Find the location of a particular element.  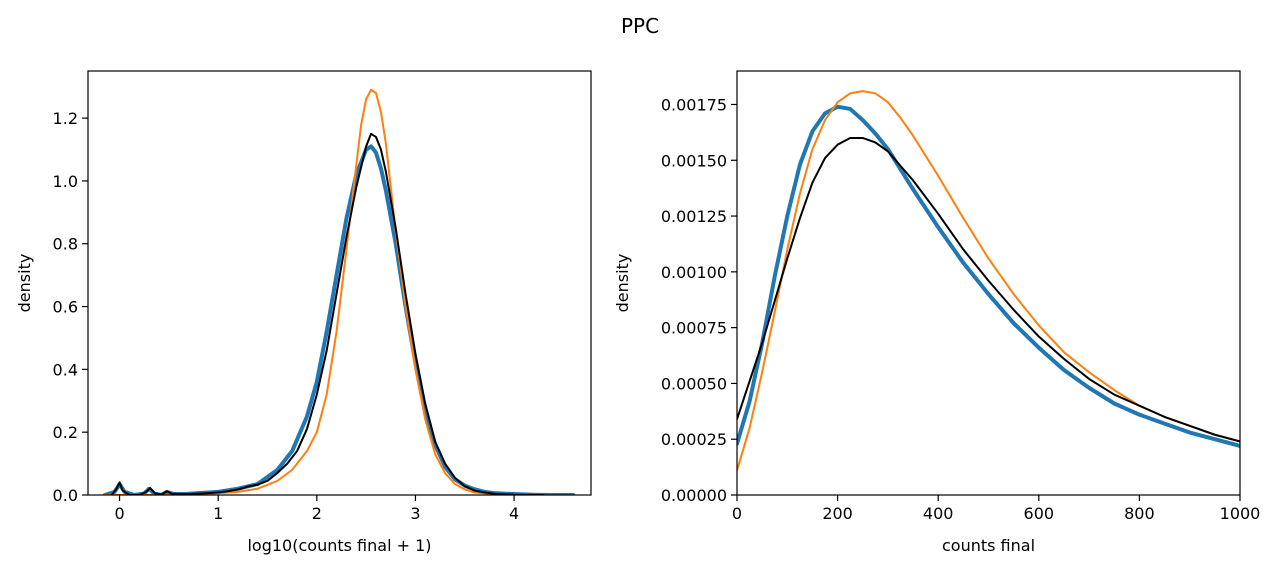

x-axis-label: counts final is located at coordinates (988, 545).